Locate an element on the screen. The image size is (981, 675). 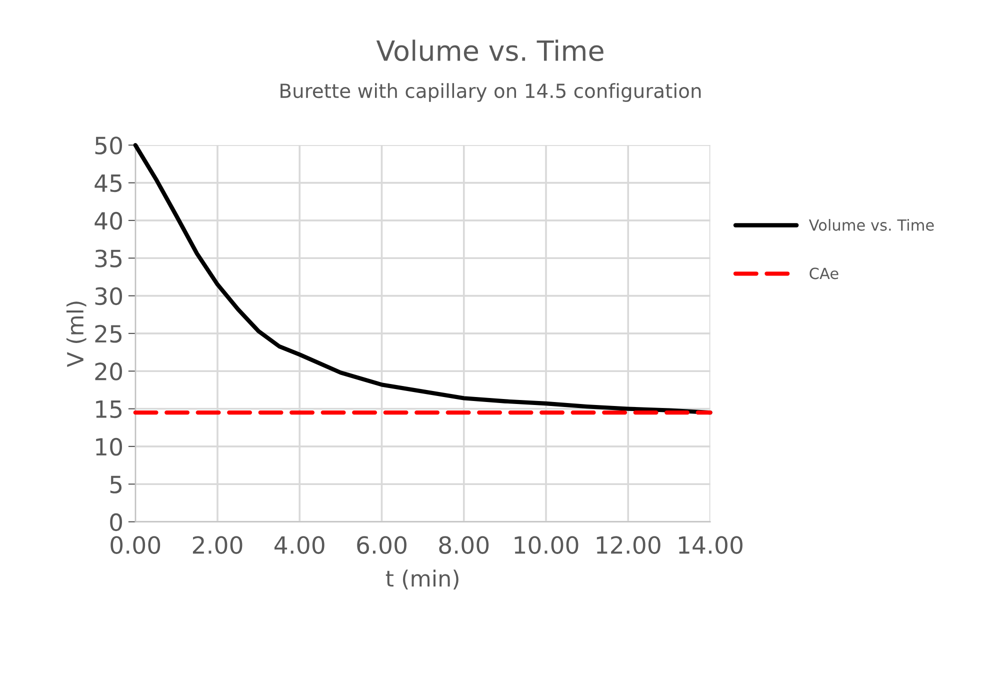
chart-subtitle: Burette with capillary on 14.5 configuration is located at coordinates (490, 92).